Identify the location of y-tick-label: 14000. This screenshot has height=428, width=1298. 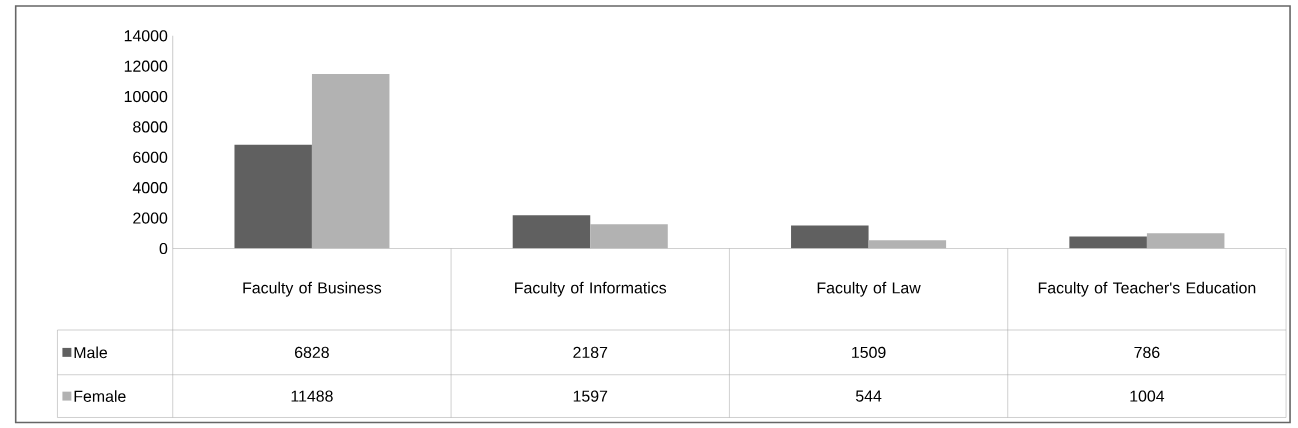
(146, 35).